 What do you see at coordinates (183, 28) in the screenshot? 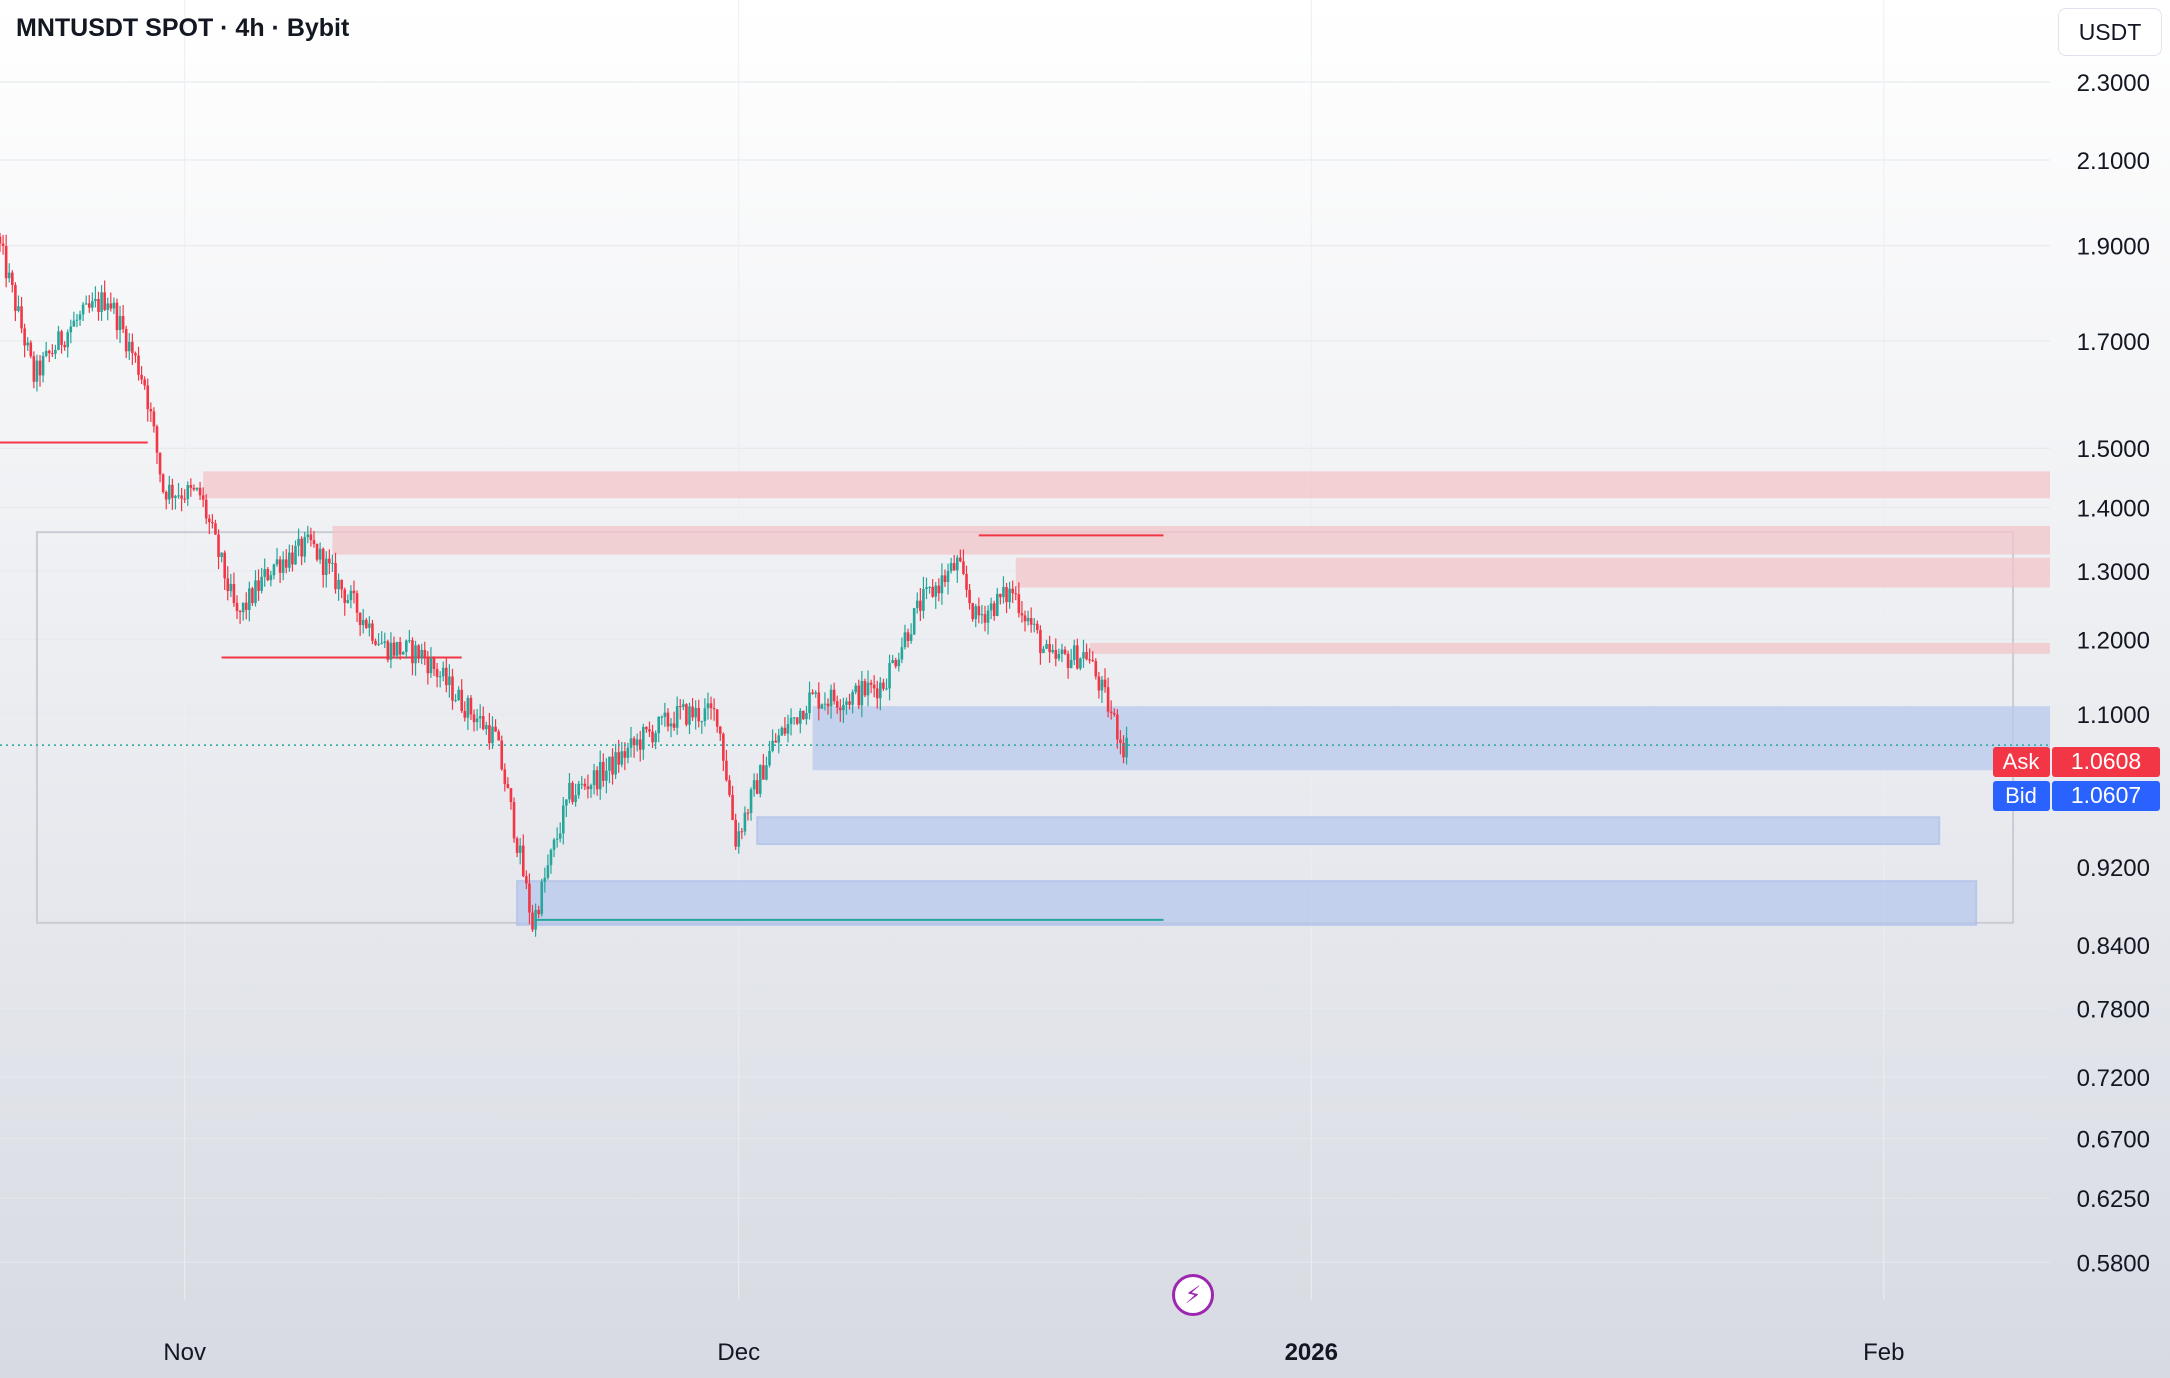
I see `symbol-title: MNTUSDT SPOT · 4h · Bybit` at bounding box center [183, 28].